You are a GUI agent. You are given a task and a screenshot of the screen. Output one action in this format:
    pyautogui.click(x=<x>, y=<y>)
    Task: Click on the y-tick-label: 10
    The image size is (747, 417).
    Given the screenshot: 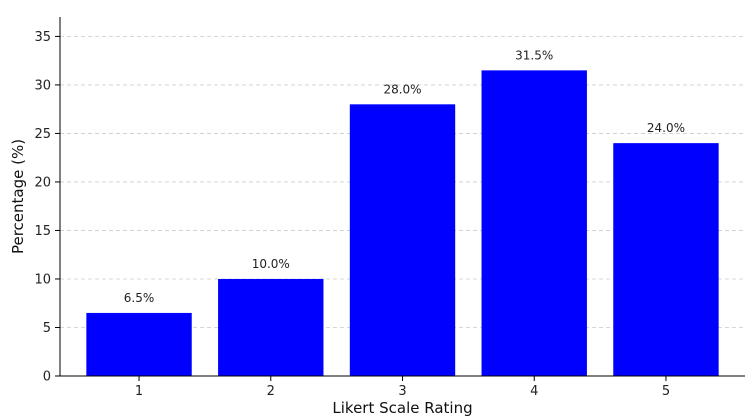 What is the action you would take?
    pyautogui.click(x=42, y=279)
    